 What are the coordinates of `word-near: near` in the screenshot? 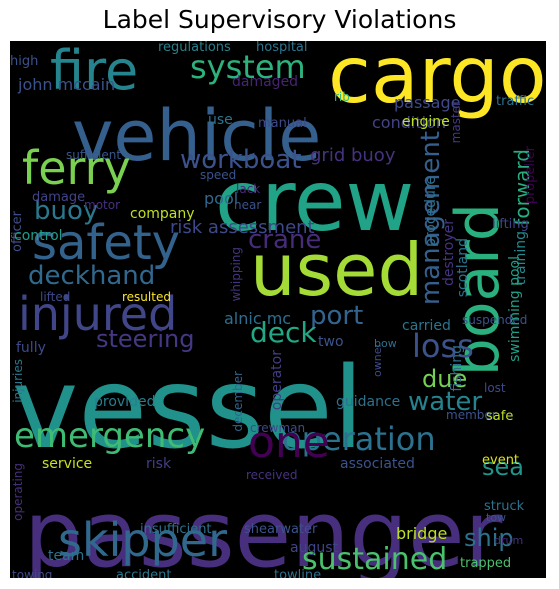 It's located at (248, 205).